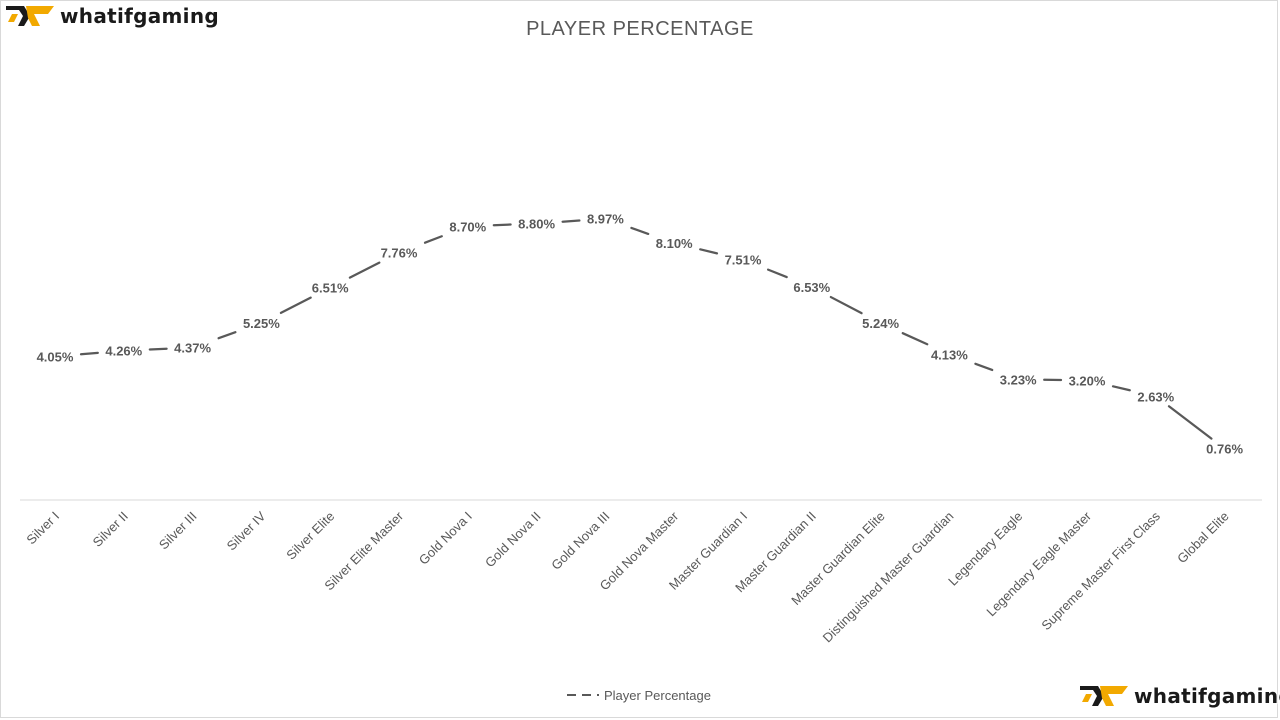 The width and height of the screenshot is (1280, 720). What do you see at coordinates (985, 549) in the screenshot?
I see `x-tick-label: Legendary Eagle` at bounding box center [985, 549].